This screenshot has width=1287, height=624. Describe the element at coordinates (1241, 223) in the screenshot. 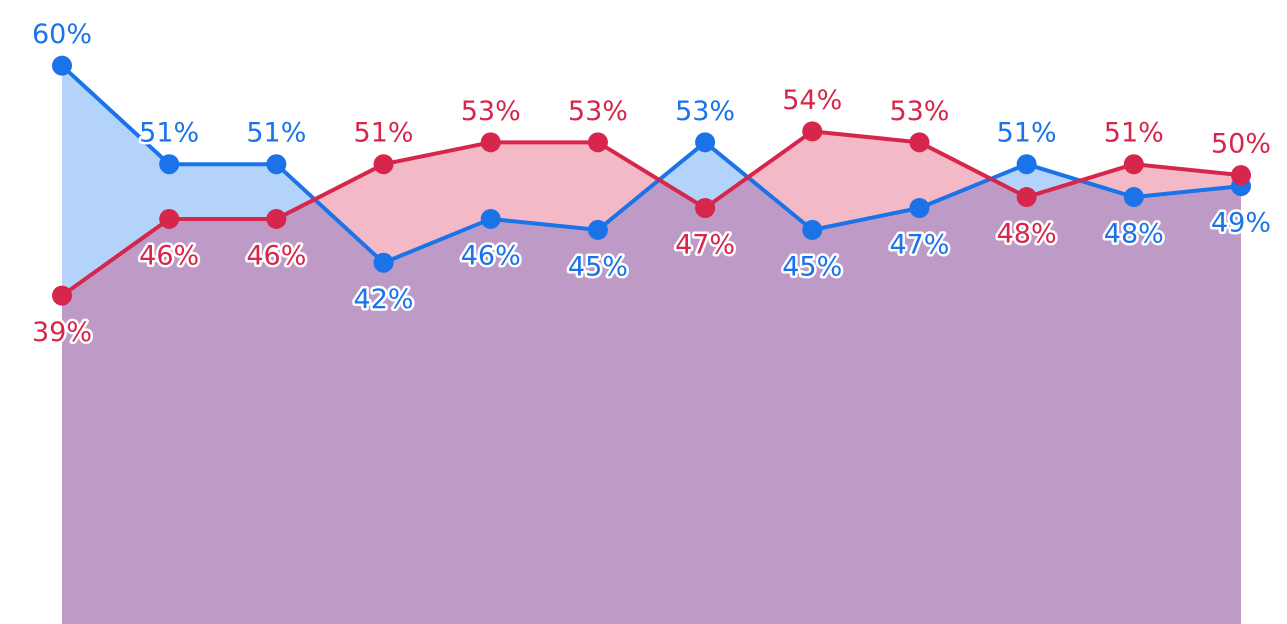

I see `data-label: 49%` at that location.